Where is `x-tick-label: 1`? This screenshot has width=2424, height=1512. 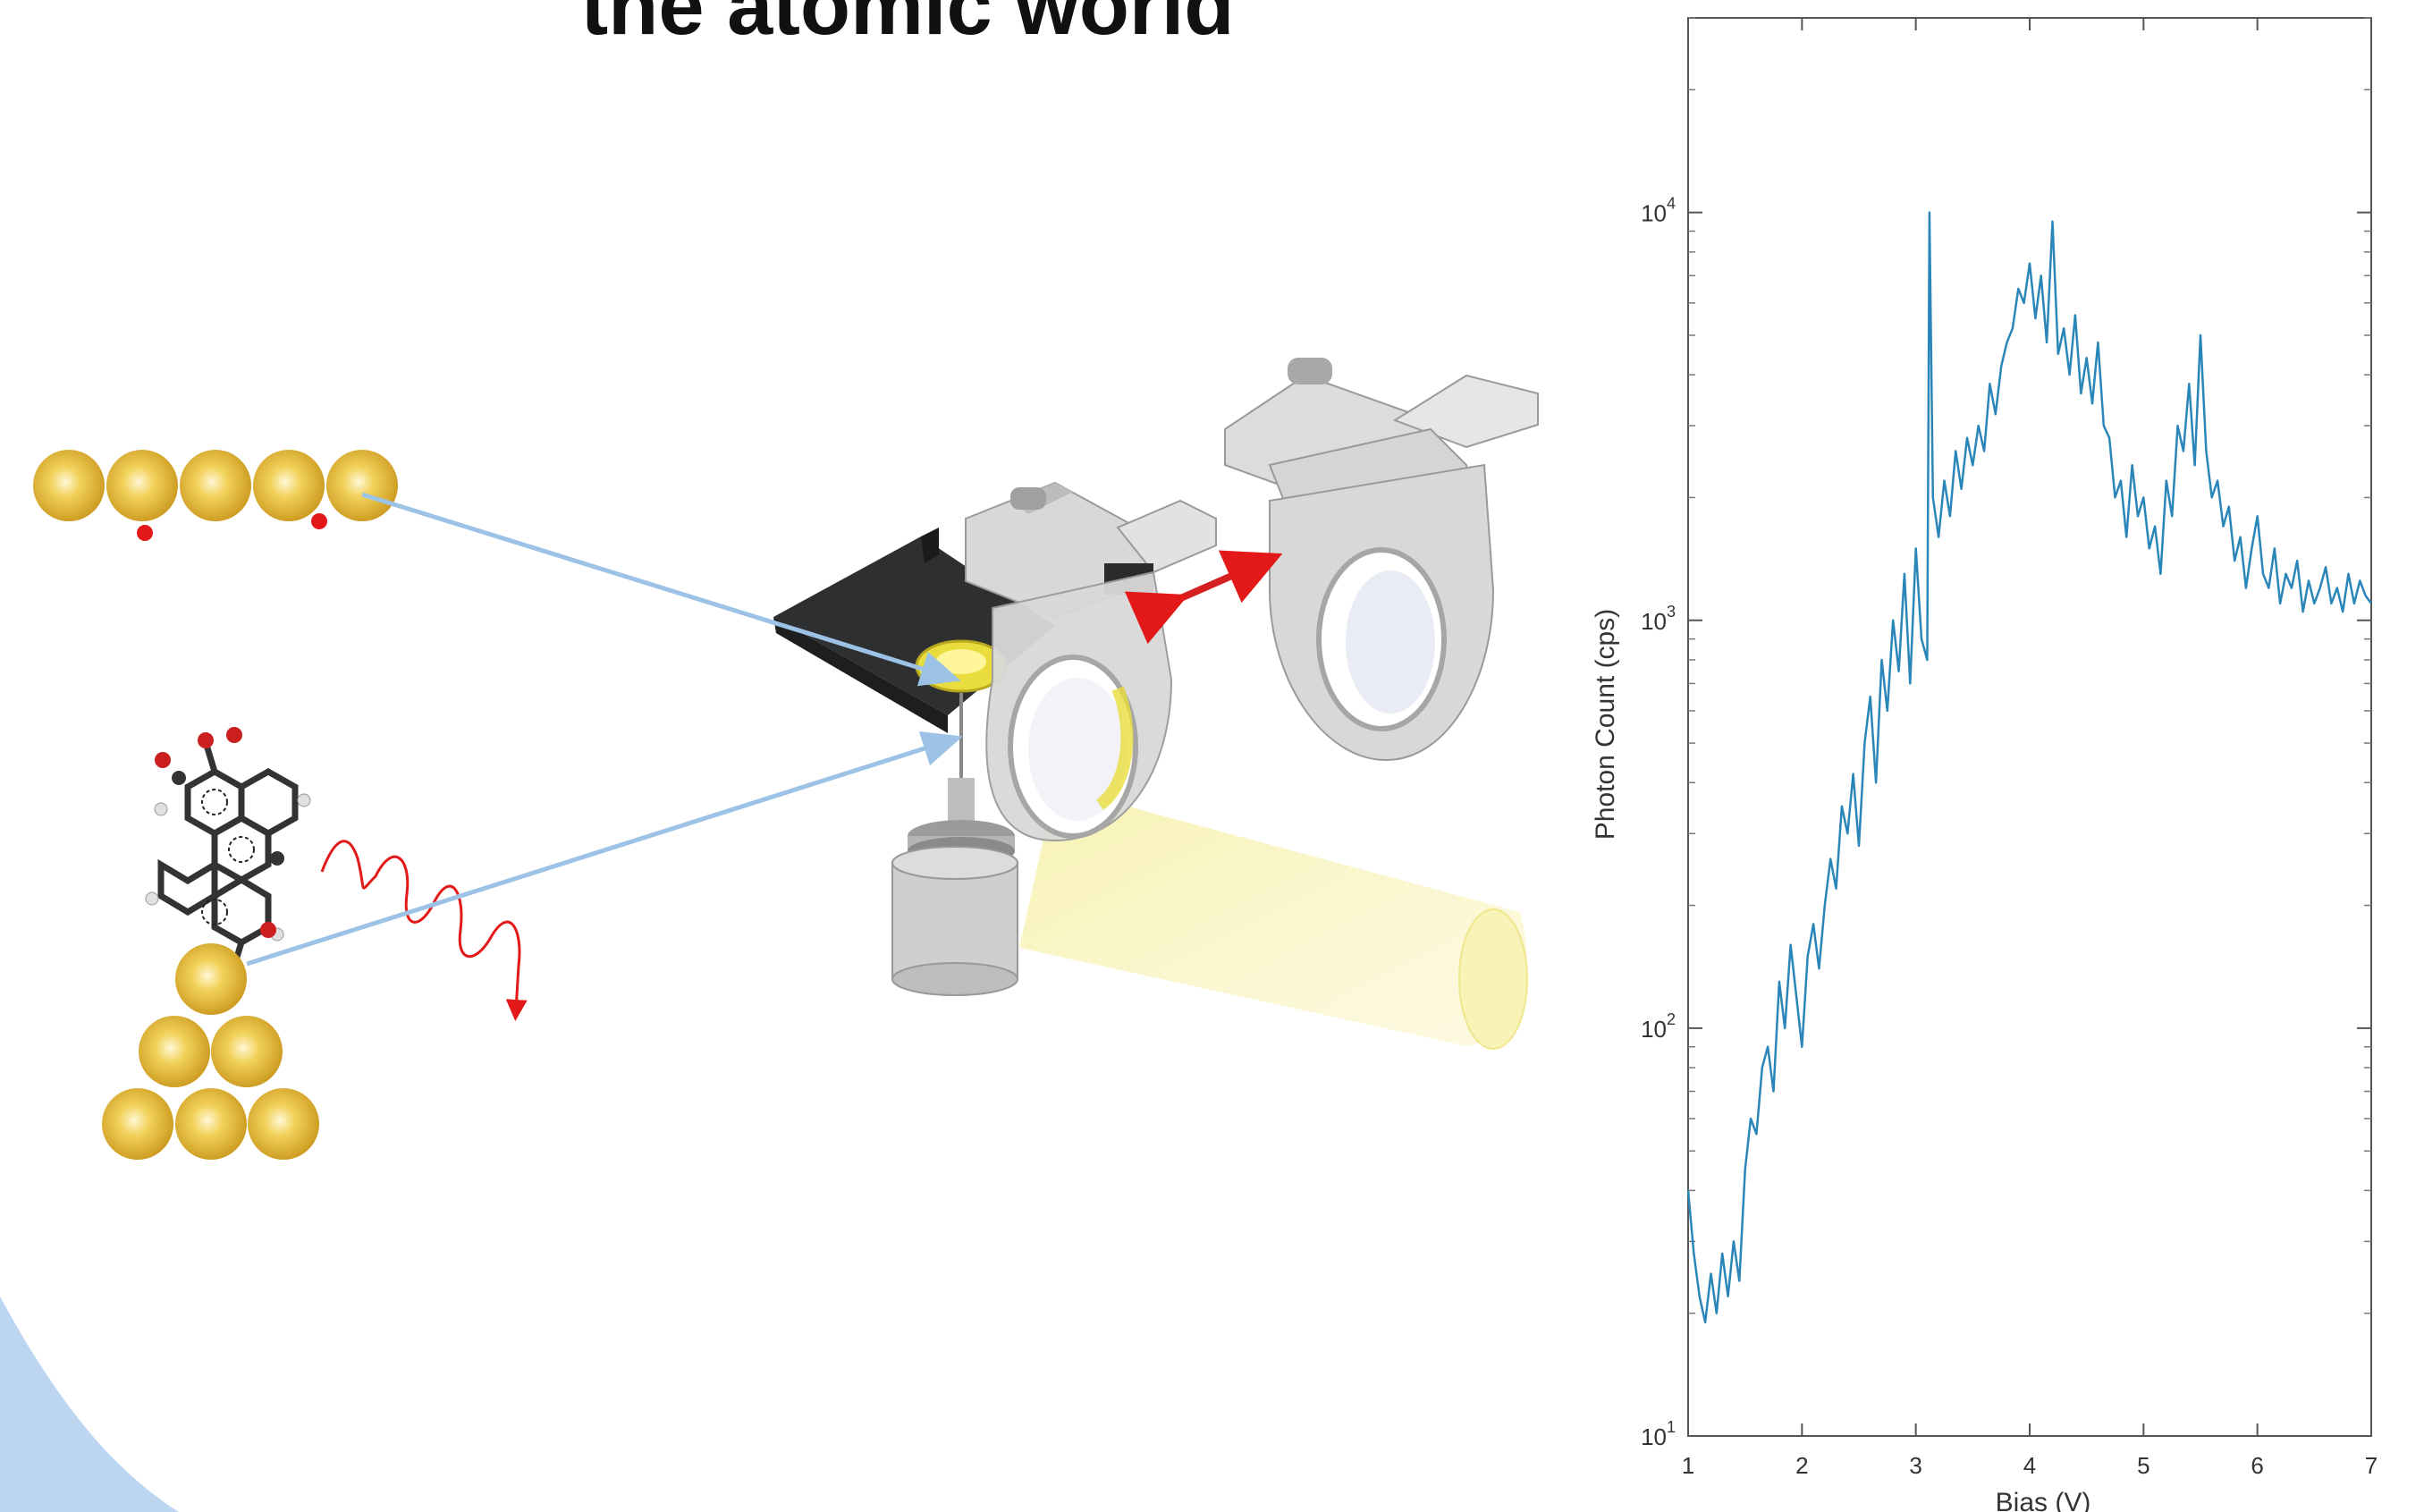 x-tick-label: 1 is located at coordinates (1688, 1465).